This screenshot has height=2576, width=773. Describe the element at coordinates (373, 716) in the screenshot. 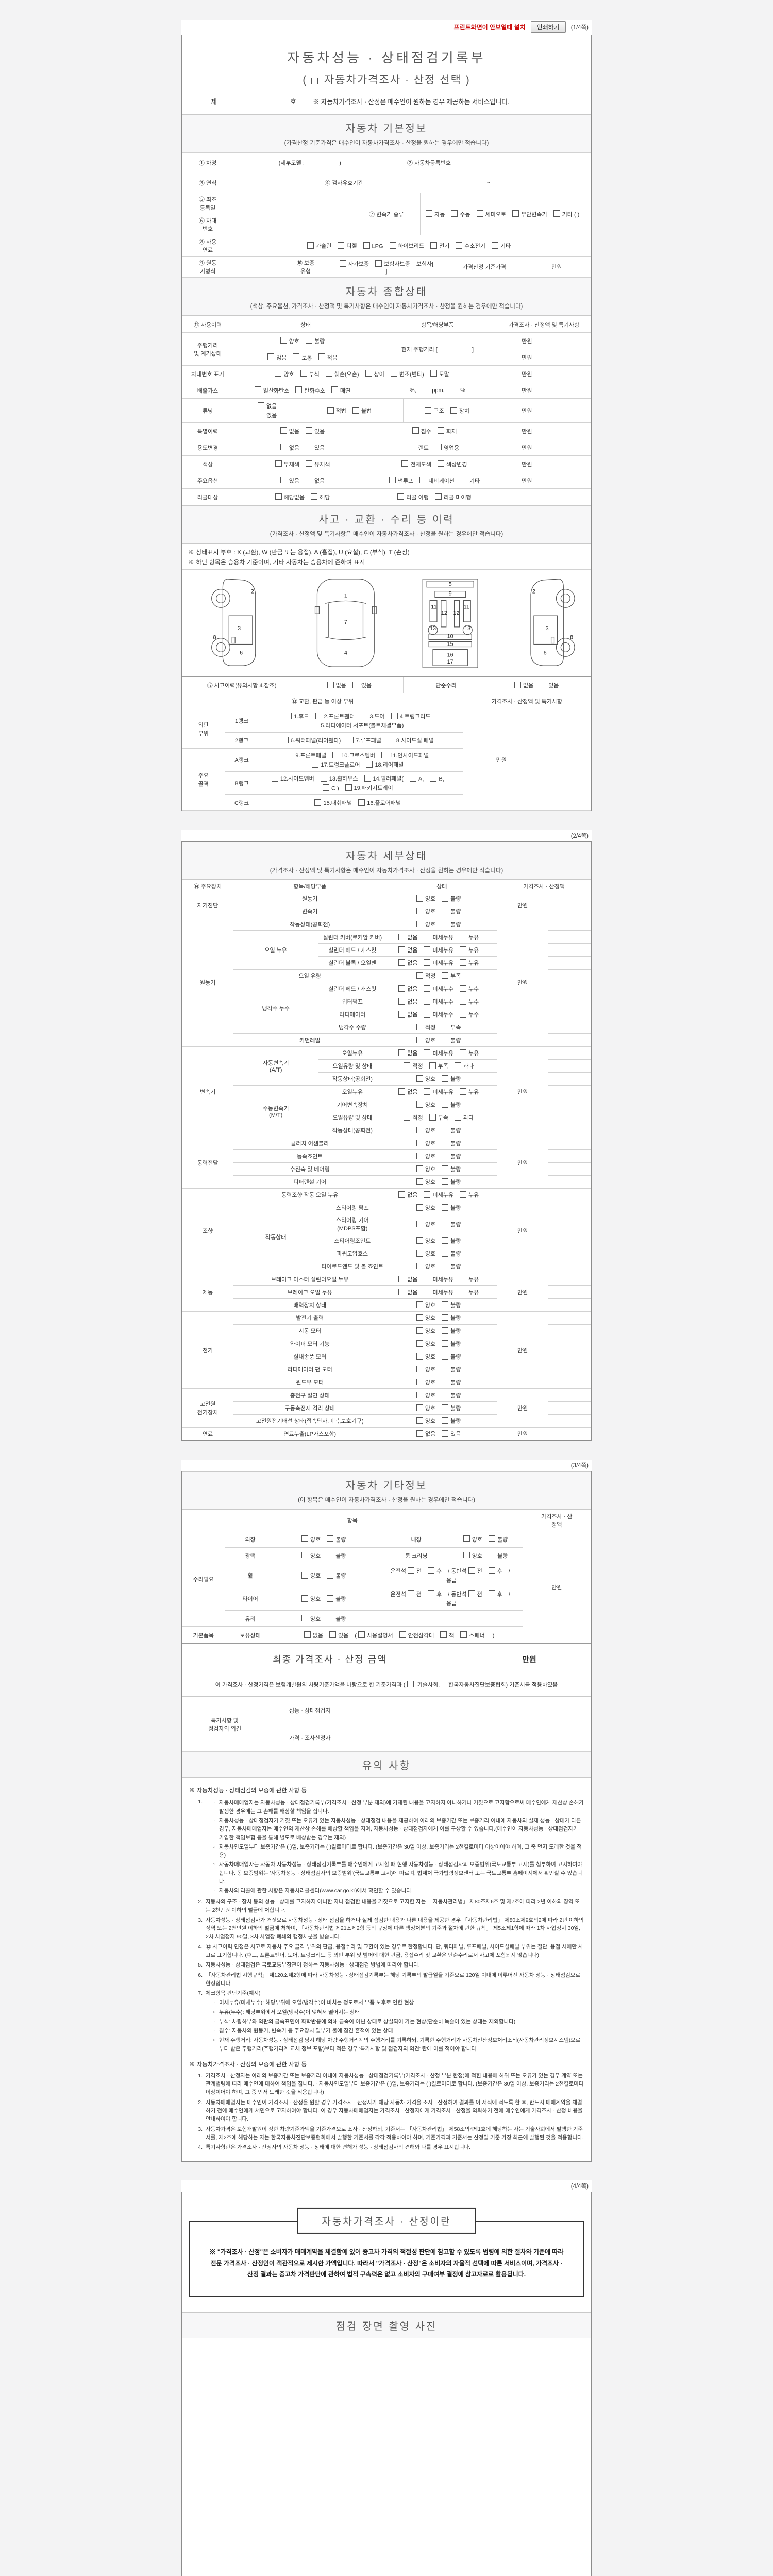

I see `checkbox-option: 3.도어` at that location.